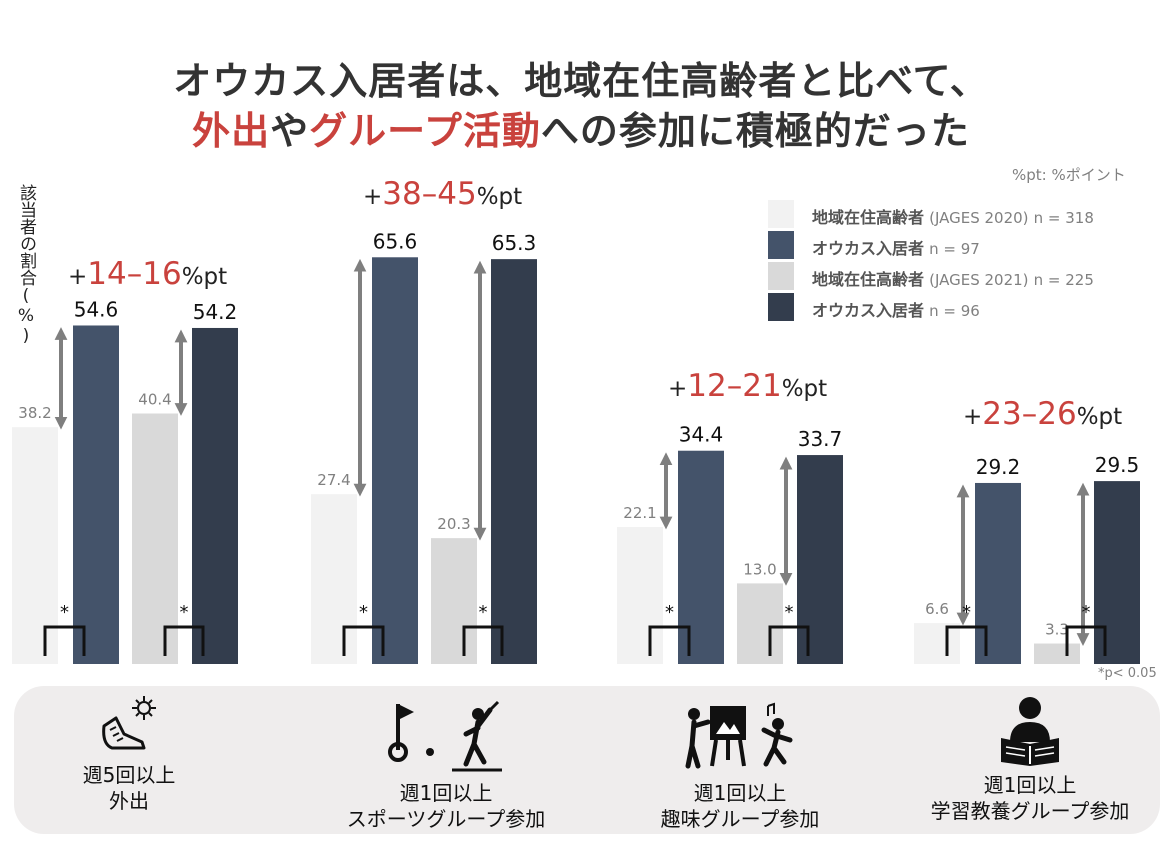 The image size is (1162, 841). What do you see at coordinates (979, 218) in the screenshot?
I see `legend-source: (JAGES 2020)` at bounding box center [979, 218].